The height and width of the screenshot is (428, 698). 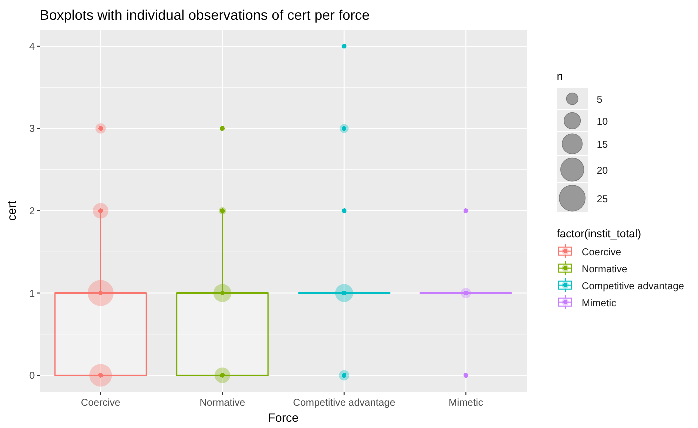 What do you see at coordinates (582, 169) in the screenshot?
I see `size-key: 20` at bounding box center [582, 169].